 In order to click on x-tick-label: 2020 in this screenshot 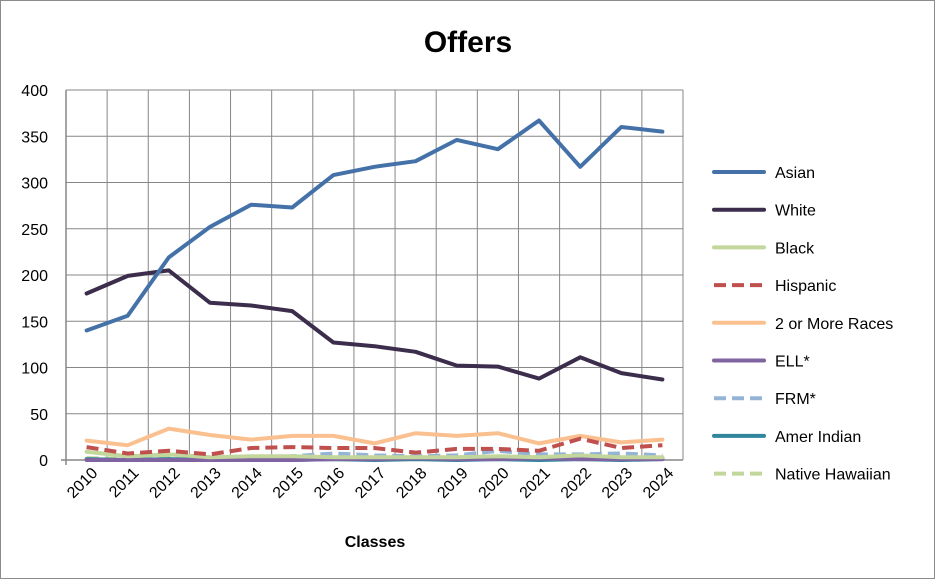, I will do `click(494, 483)`.